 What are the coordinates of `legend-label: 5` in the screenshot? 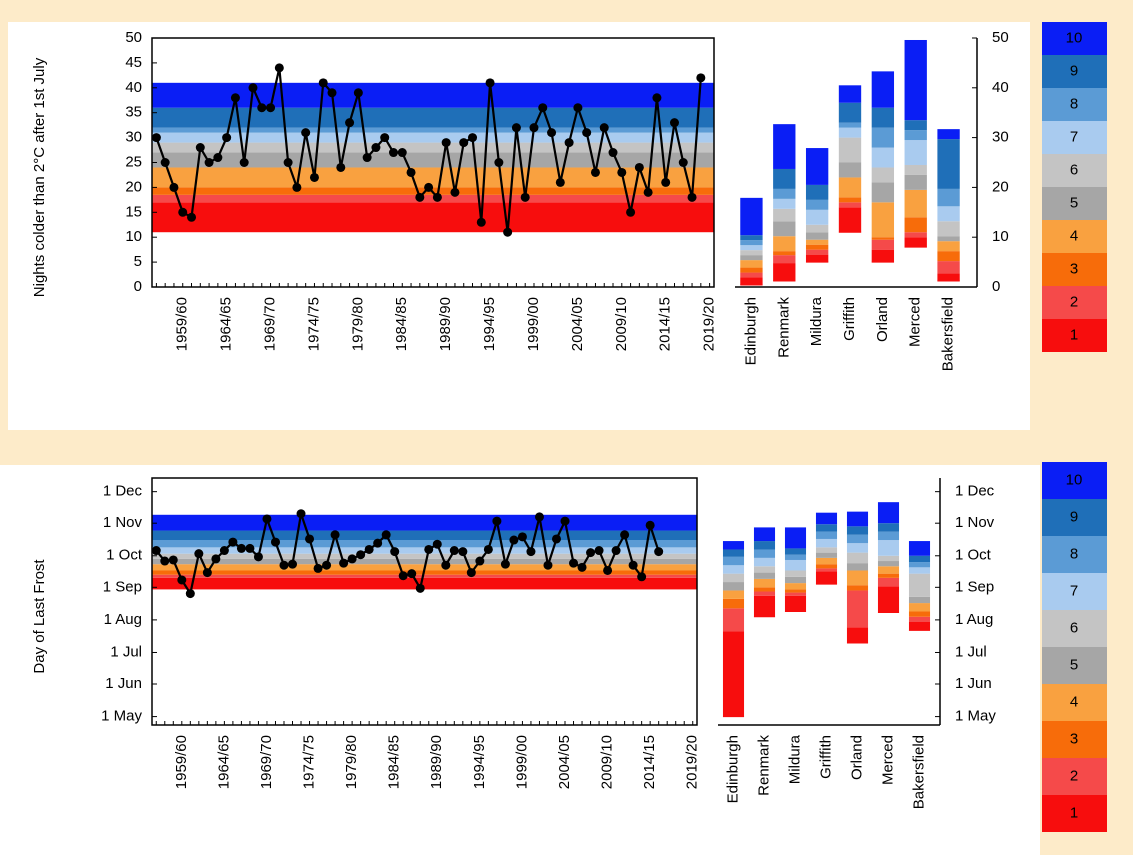 It's located at (1074, 664).